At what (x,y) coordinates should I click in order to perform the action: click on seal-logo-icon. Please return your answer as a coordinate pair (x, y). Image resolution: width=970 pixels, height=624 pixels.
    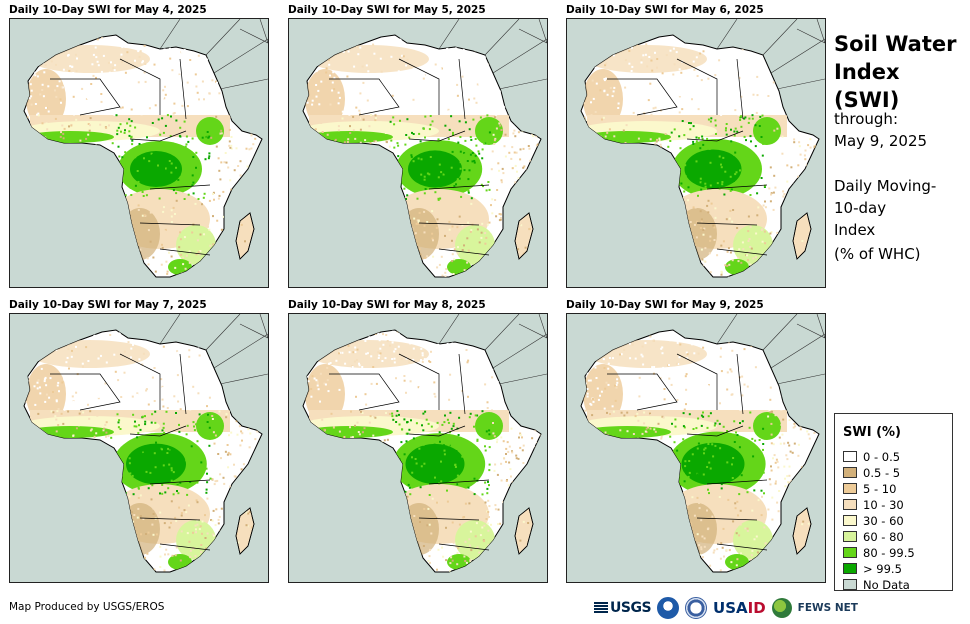
    Looking at the image, I should click on (696, 608).